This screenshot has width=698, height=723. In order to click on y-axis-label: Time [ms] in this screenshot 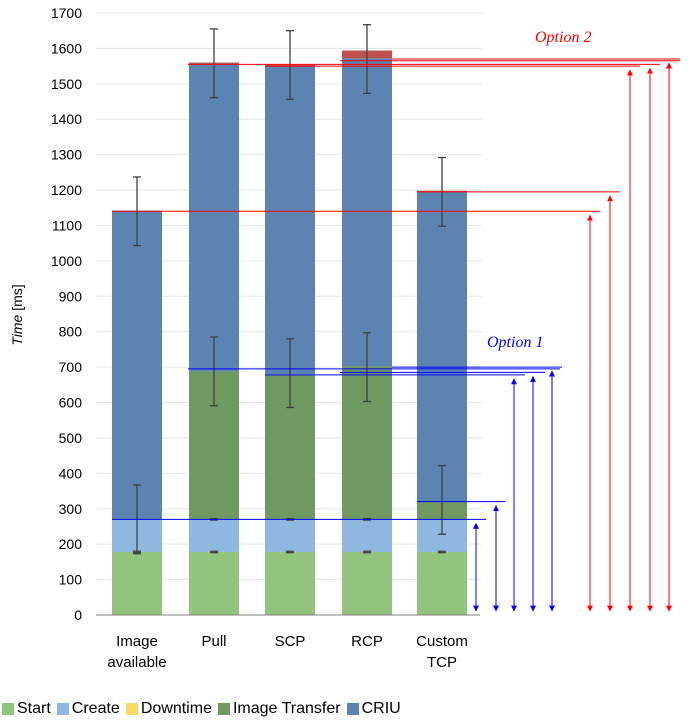, I will do `click(17, 314)`.